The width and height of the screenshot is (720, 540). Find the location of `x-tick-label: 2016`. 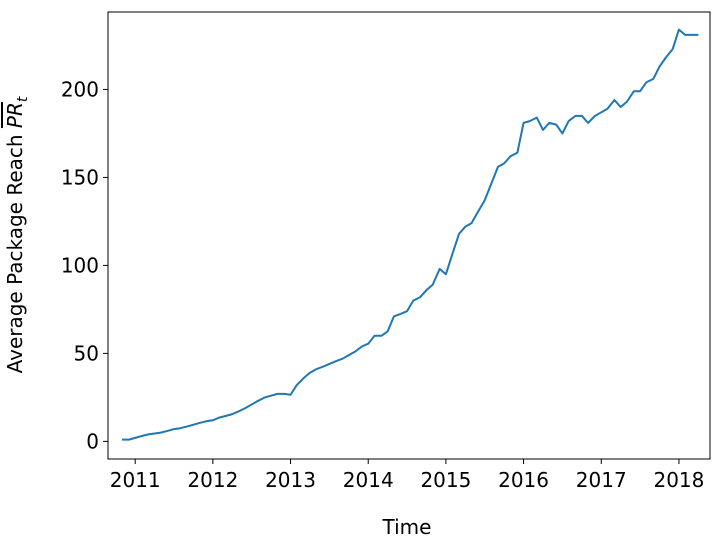

x-tick-label: 2016 is located at coordinates (523, 480).